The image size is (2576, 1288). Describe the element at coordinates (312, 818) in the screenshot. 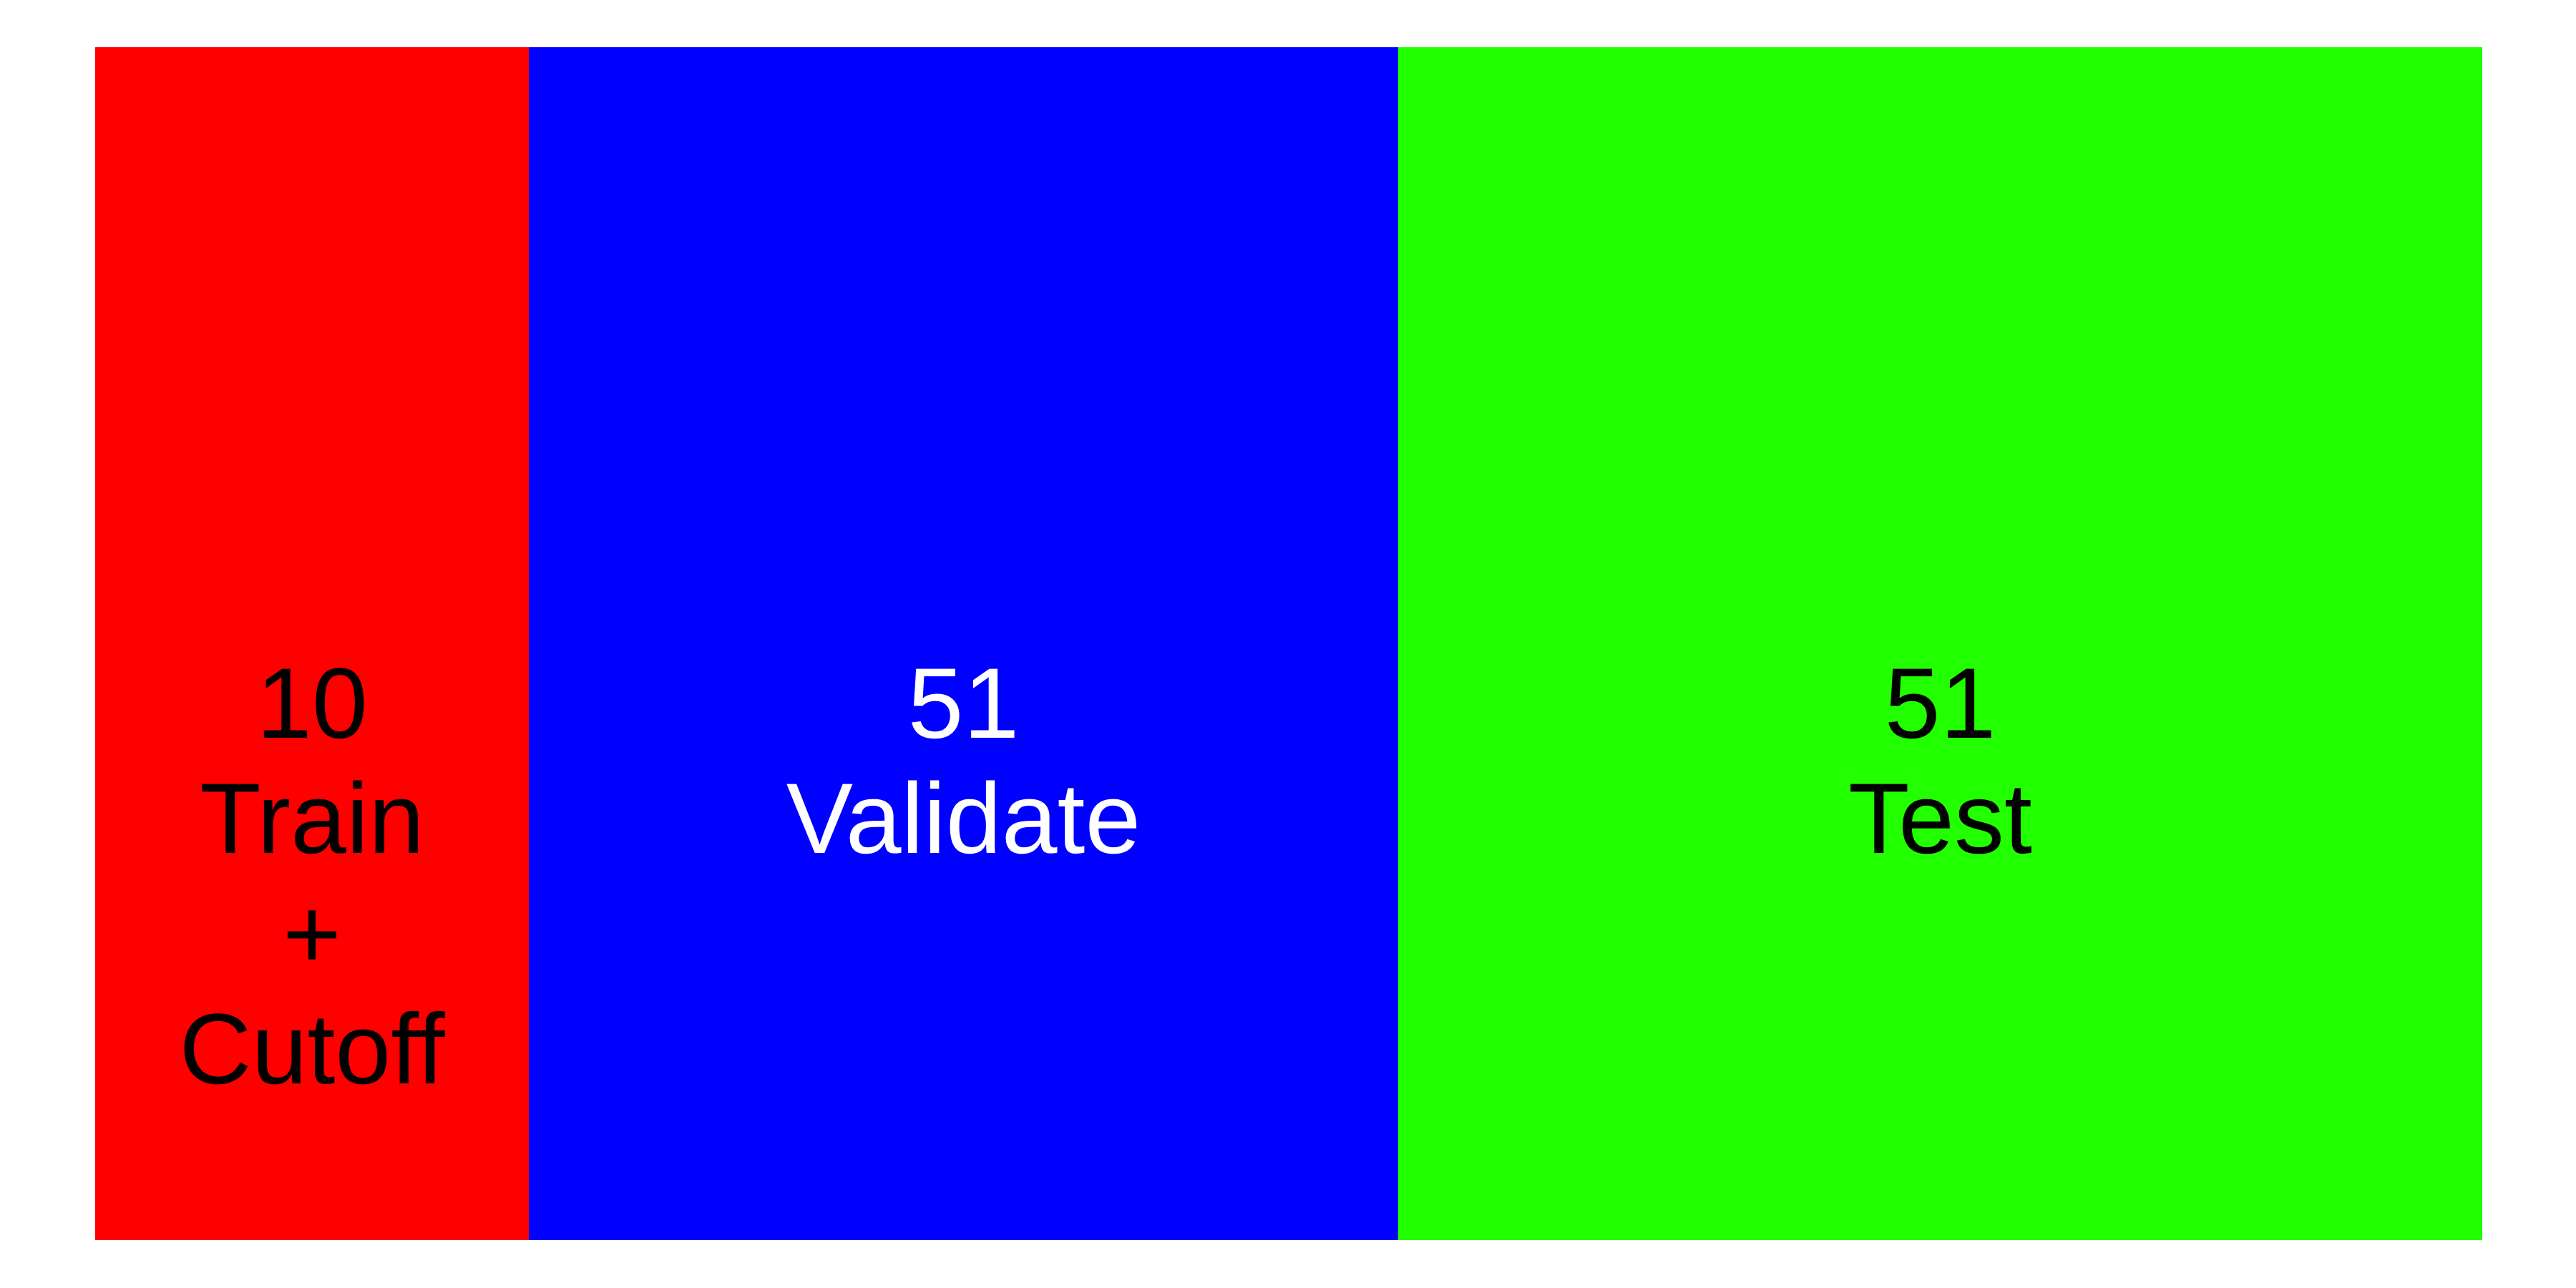

I see `segment-train-label-line1: Train` at that location.